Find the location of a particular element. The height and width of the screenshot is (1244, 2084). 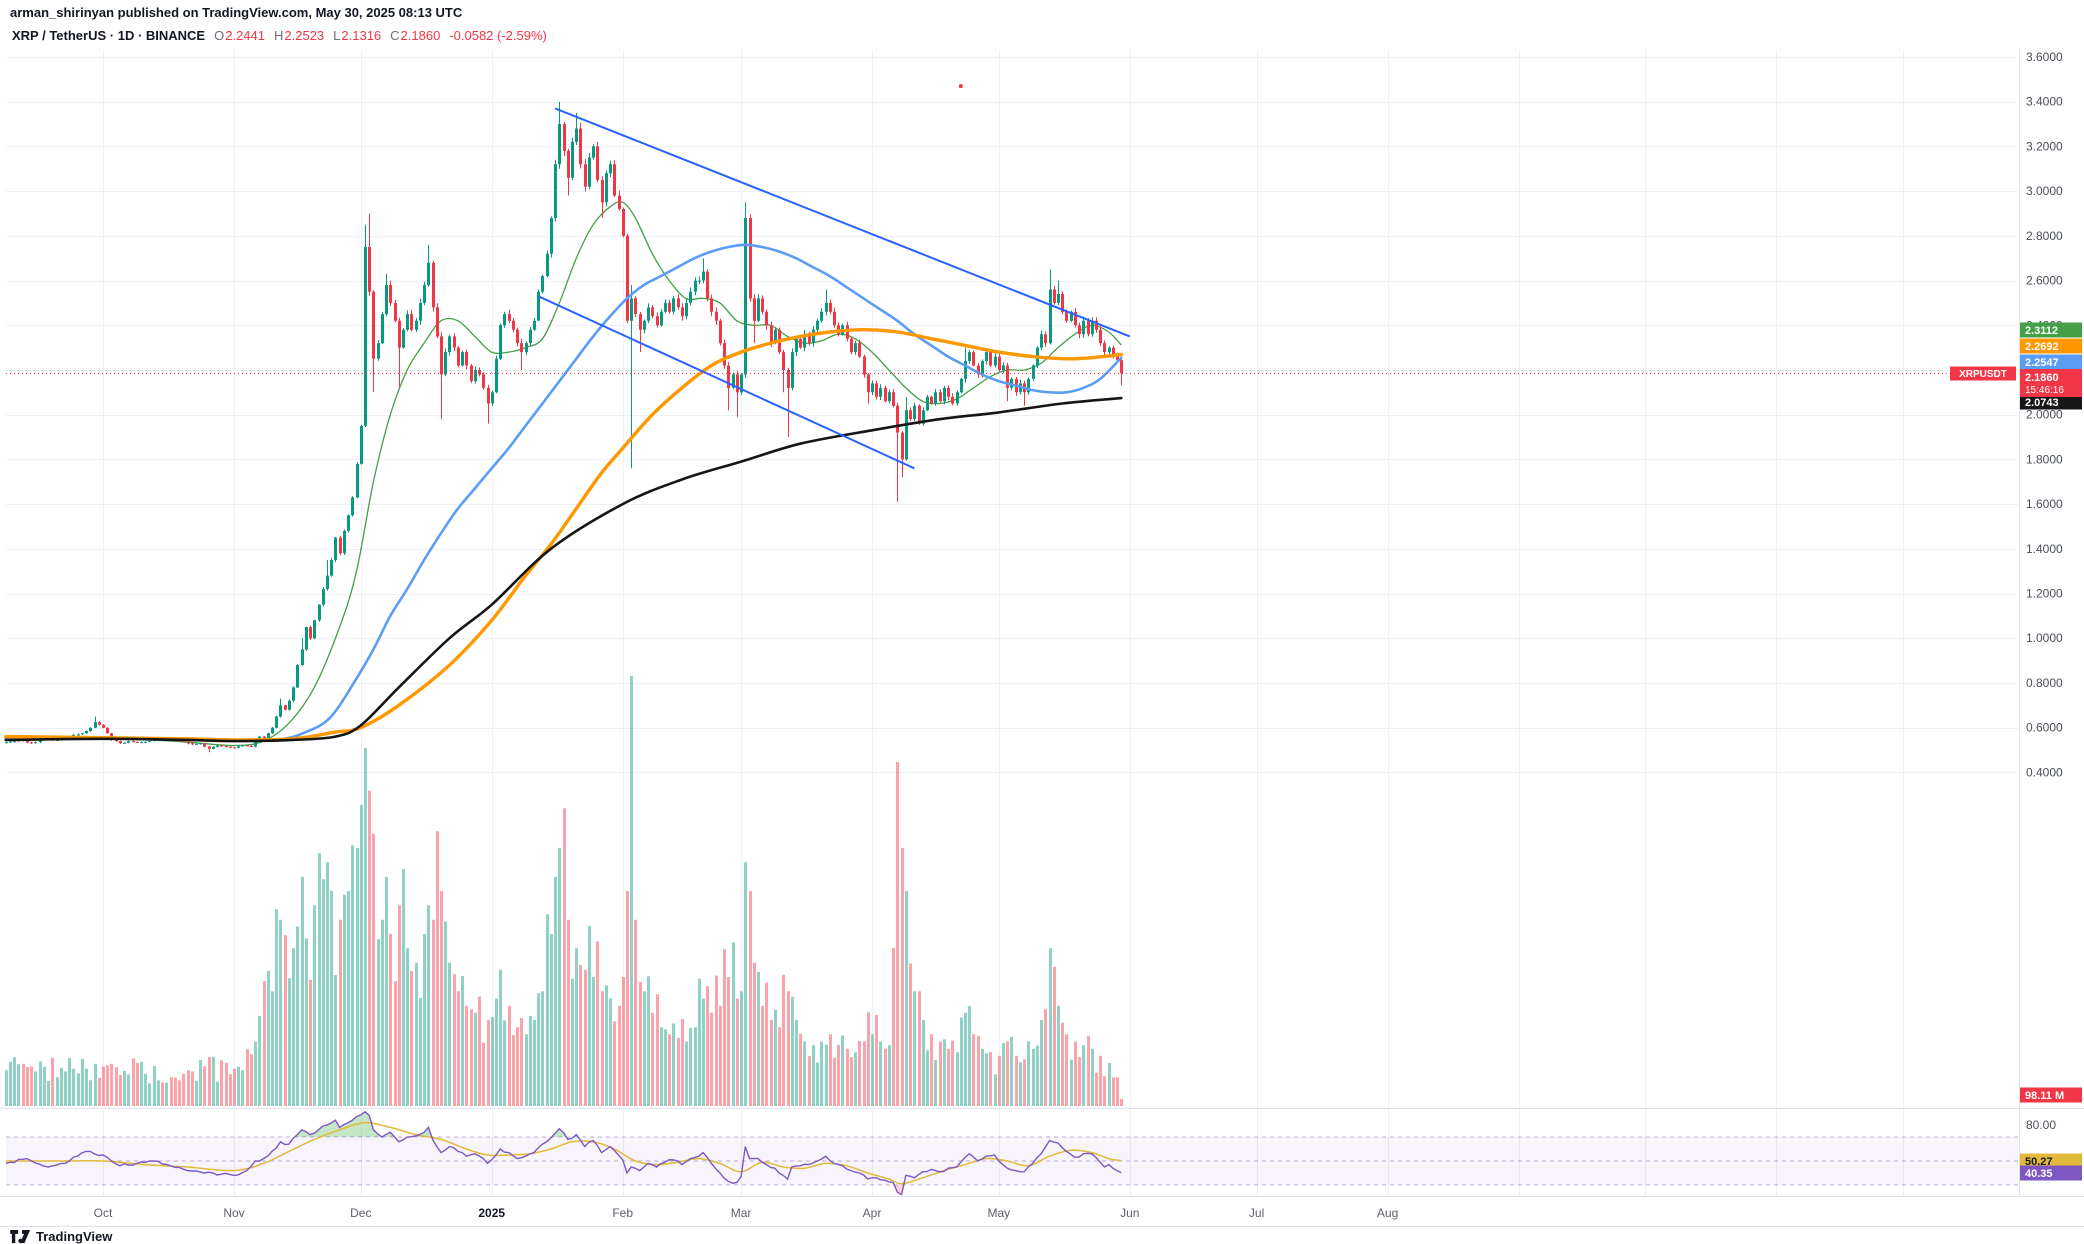

footer-bar: TradingView is located at coordinates (1042, 1235).